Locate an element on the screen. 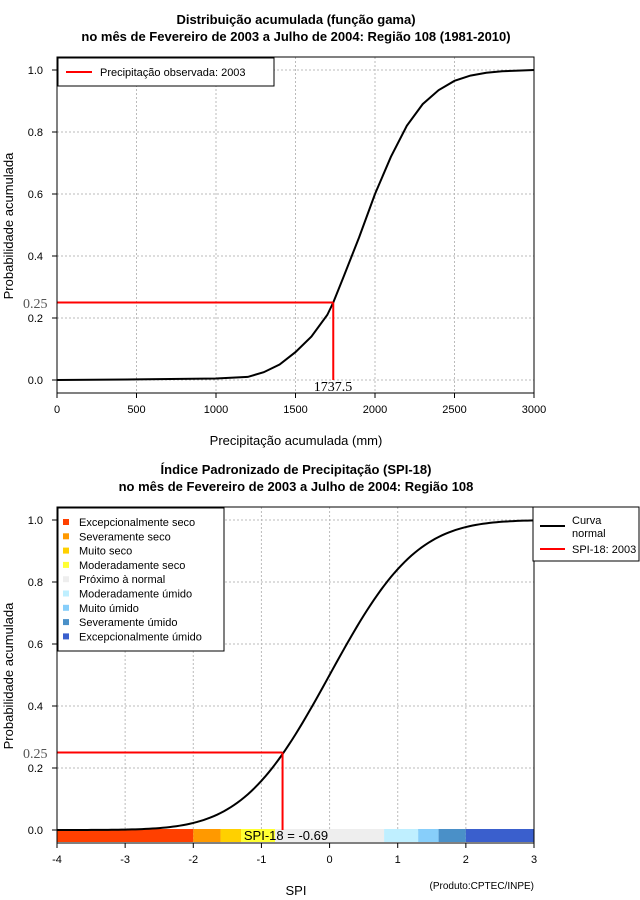  category-legend-label: Moderadamente úmido is located at coordinates (135, 595).